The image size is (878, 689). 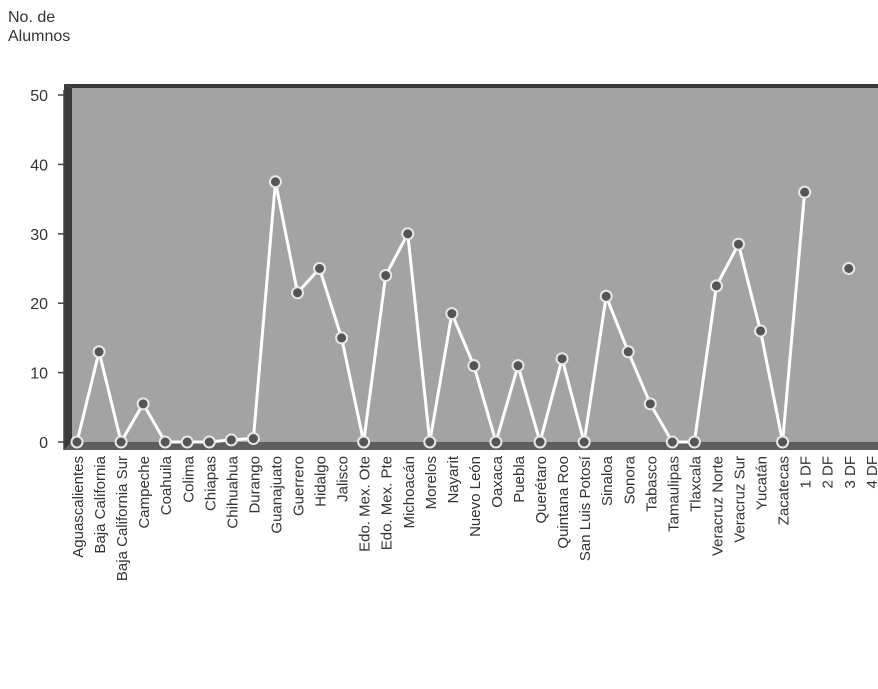 What do you see at coordinates (39, 304) in the screenshot?
I see `y-tick-label: 20` at bounding box center [39, 304].